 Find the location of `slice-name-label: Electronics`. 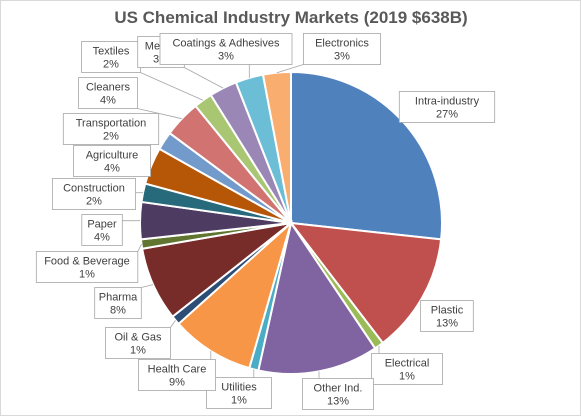

slice-name-label: Electronics is located at coordinates (342, 44).